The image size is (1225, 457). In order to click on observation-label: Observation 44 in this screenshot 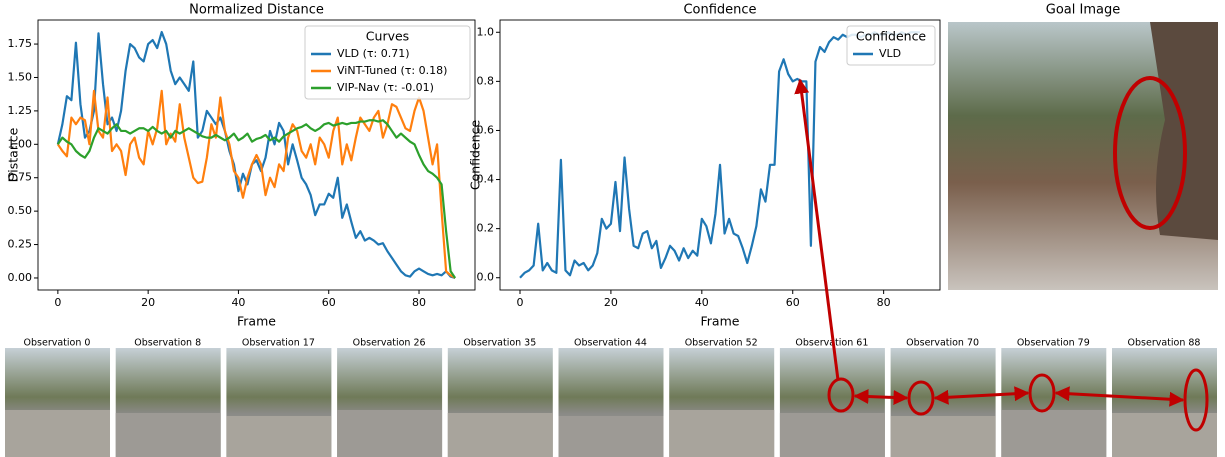, I will do `click(610, 343)`.